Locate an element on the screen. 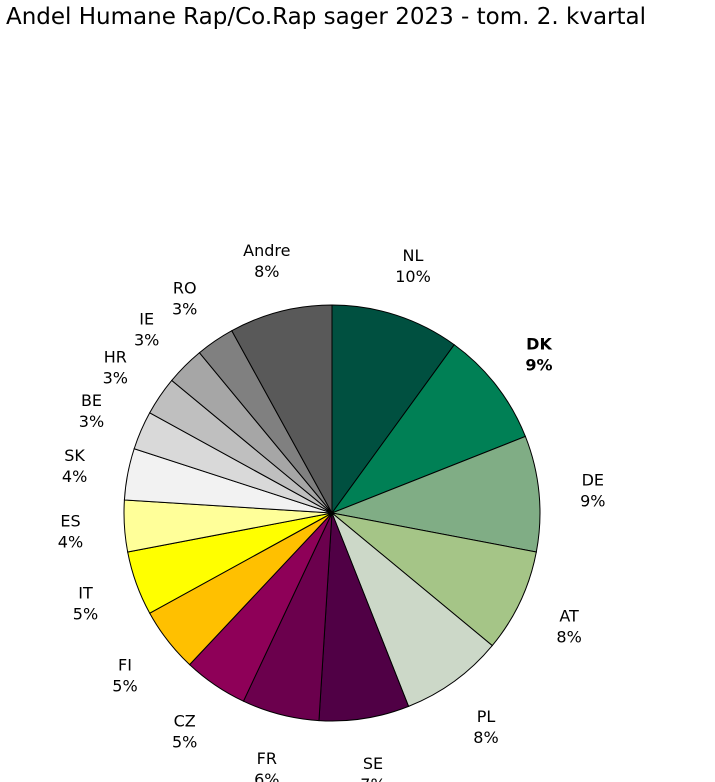  slice-name: SE is located at coordinates (373, 763).